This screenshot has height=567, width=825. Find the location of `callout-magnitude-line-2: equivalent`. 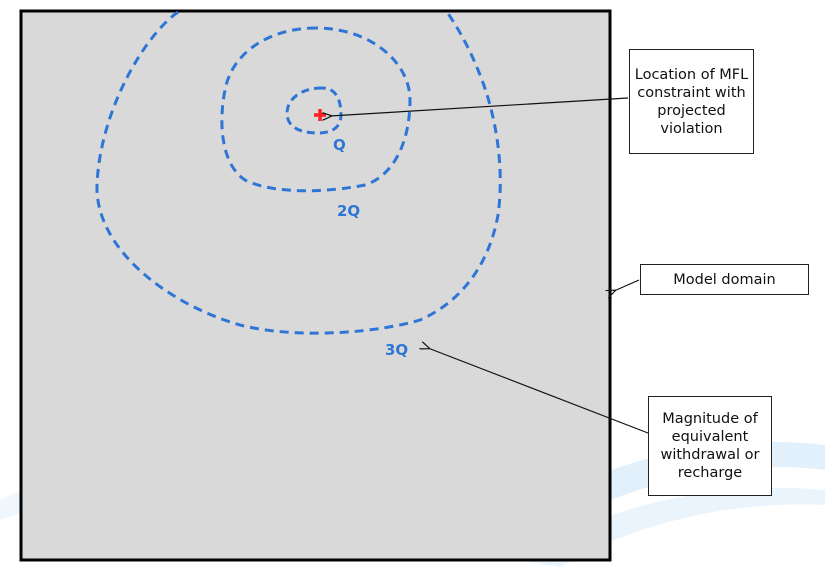

callout-magnitude-line-2: equivalent is located at coordinates (710, 437).